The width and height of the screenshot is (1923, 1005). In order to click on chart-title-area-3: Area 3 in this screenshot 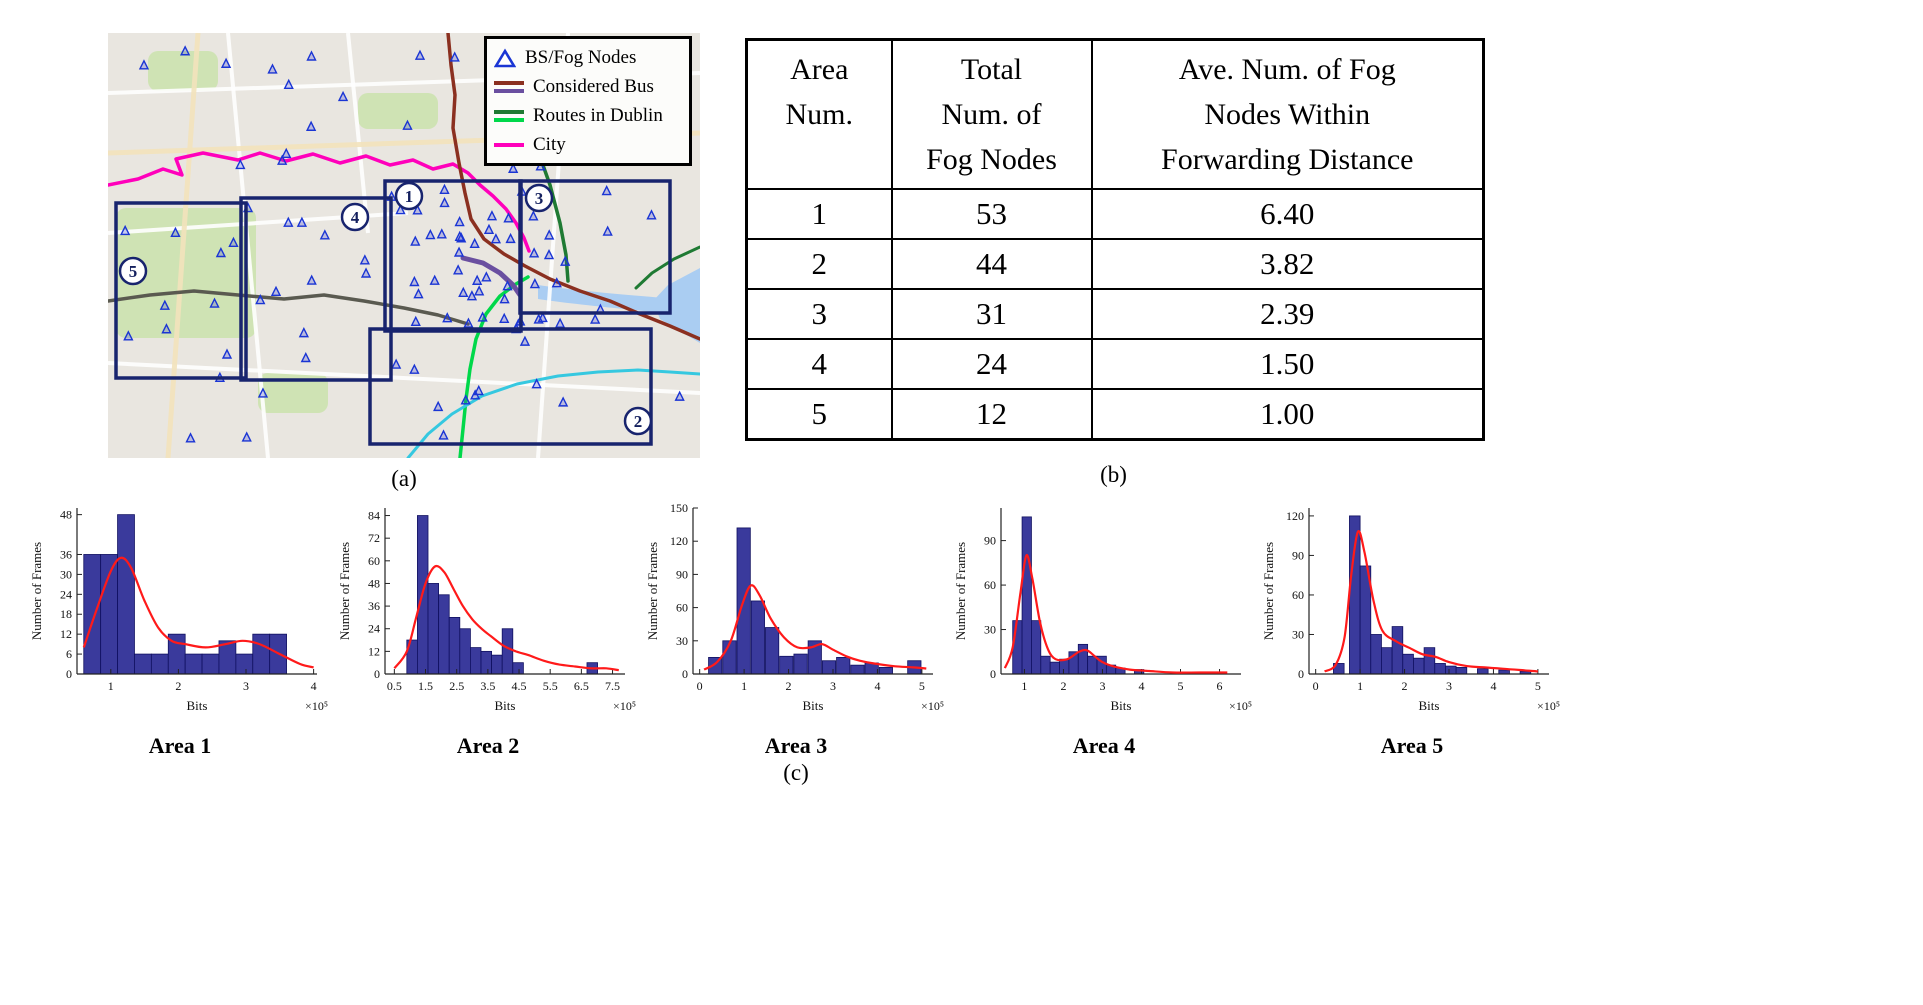, I will do `click(796, 745)`.